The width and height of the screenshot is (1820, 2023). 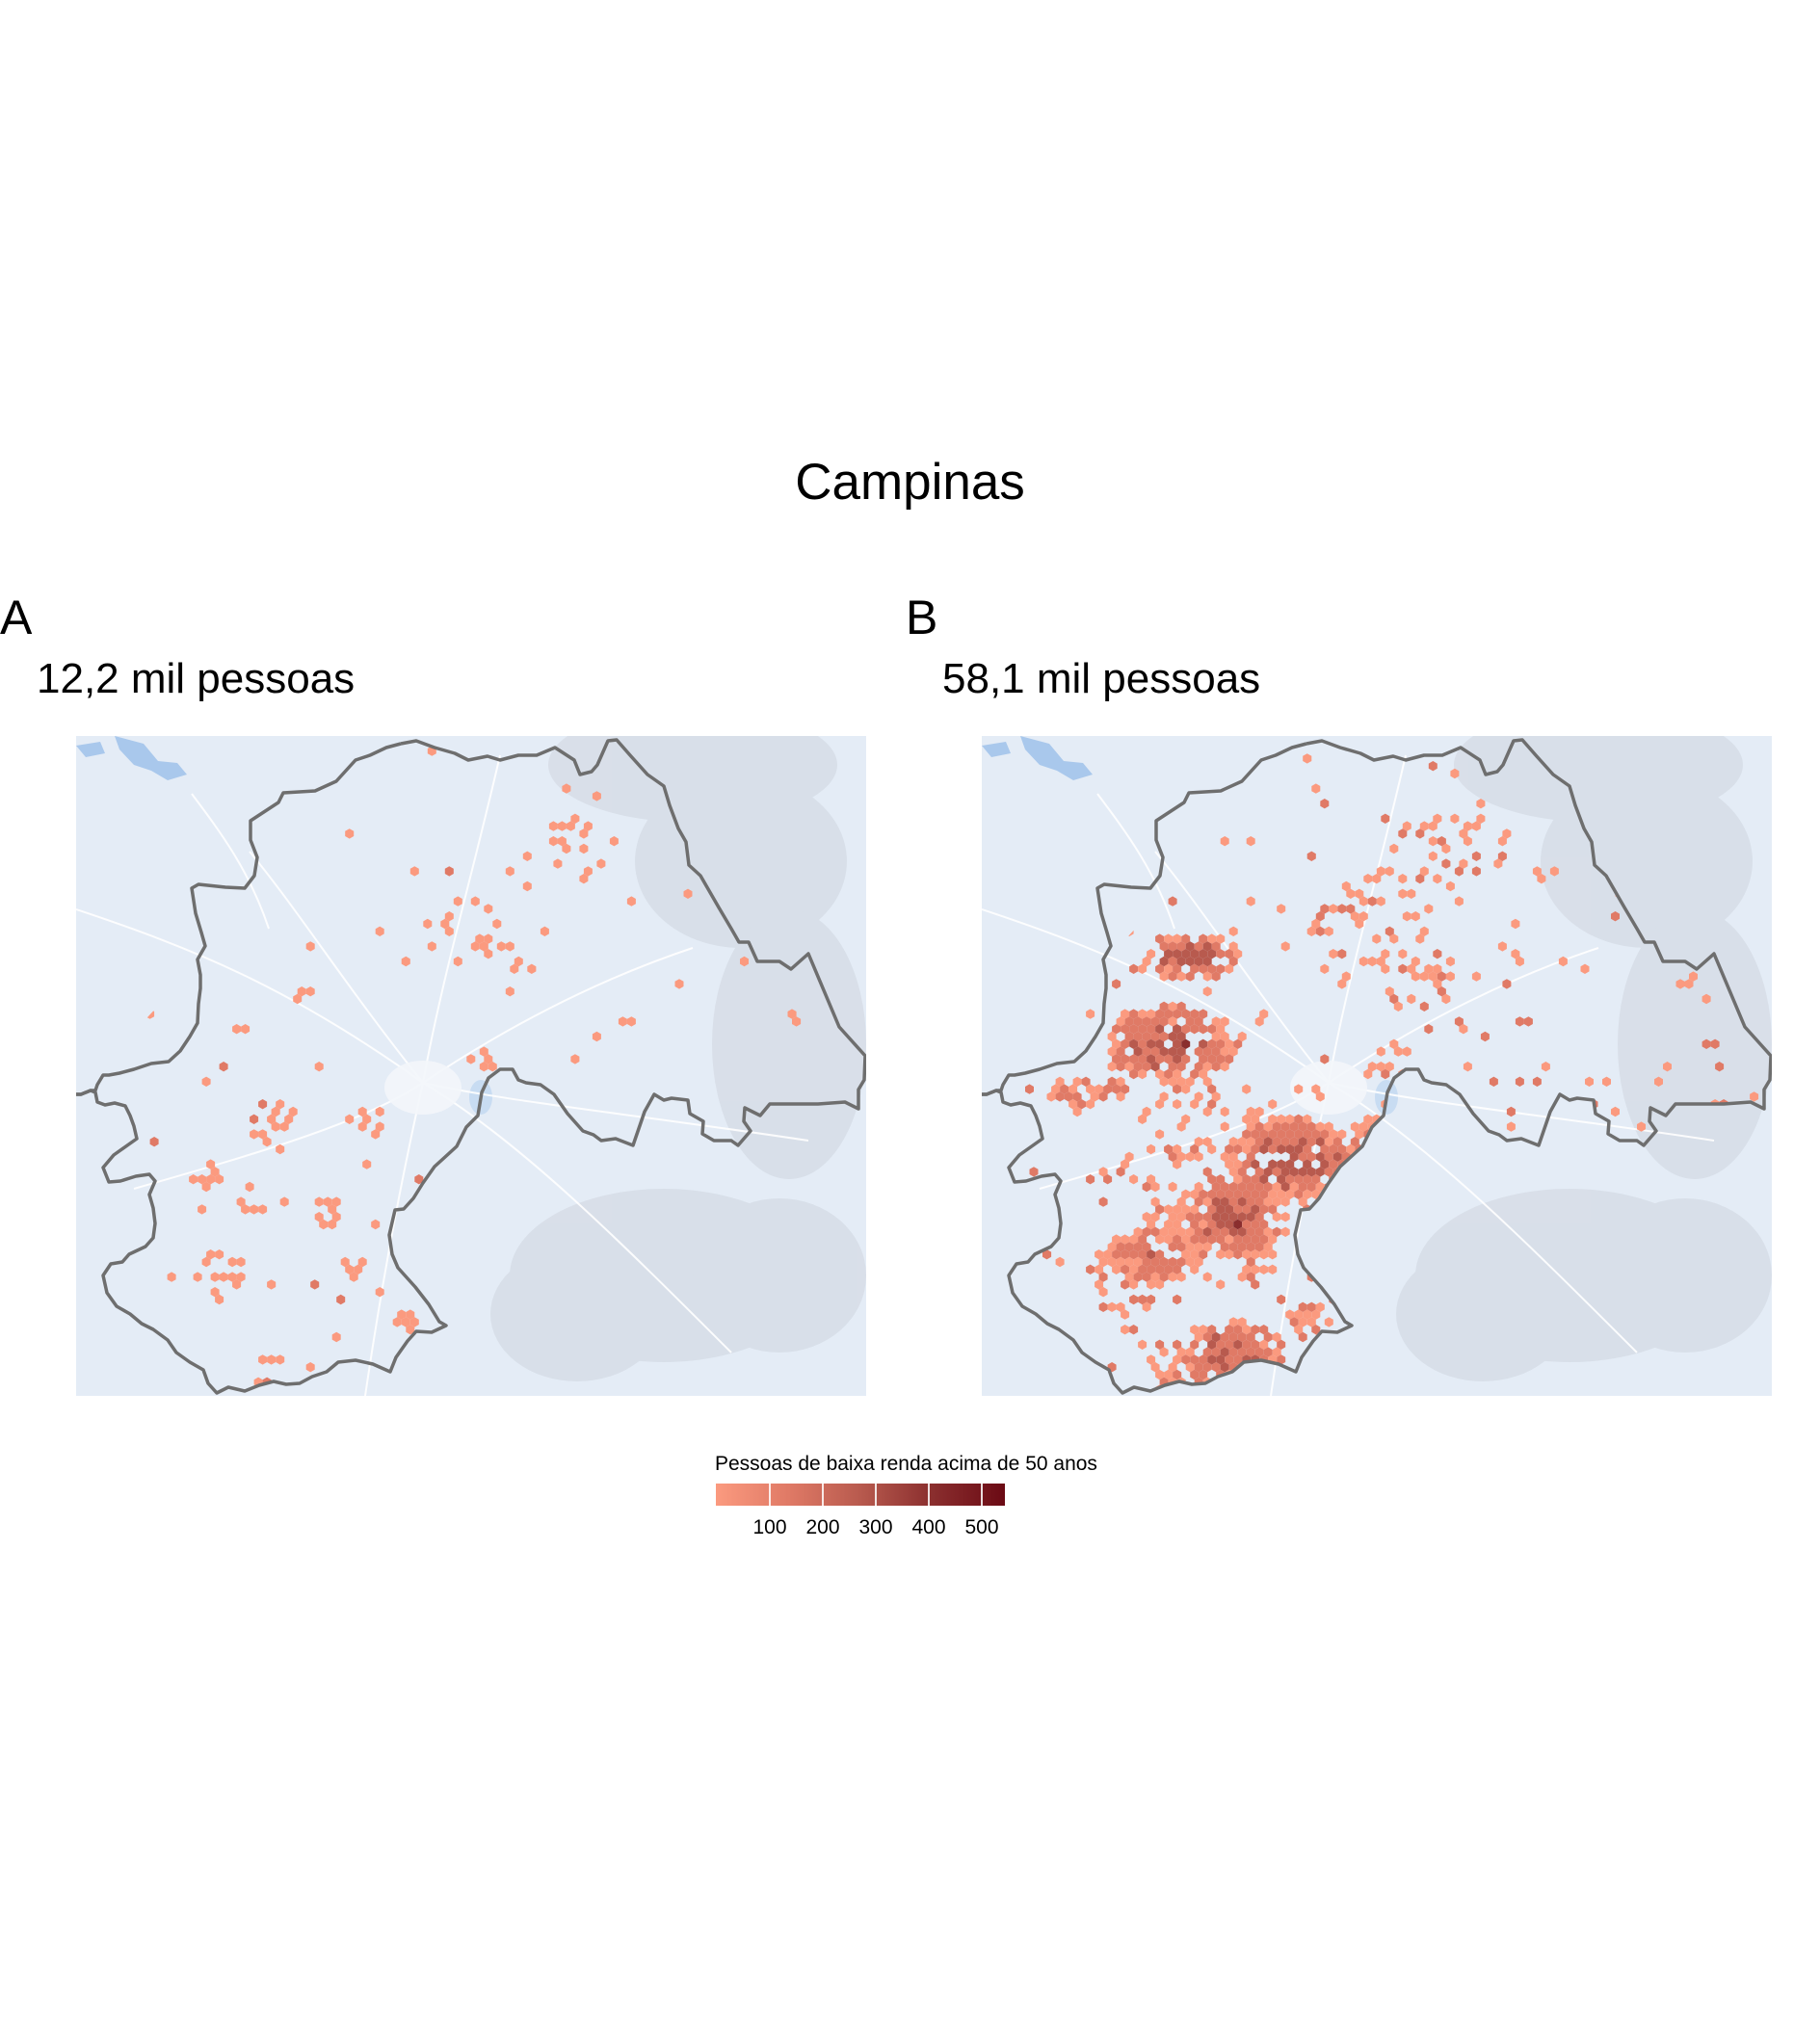 What do you see at coordinates (1483, 1314) in the screenshot?
I see `relief-patch` at bounding box center [1483, 1314].